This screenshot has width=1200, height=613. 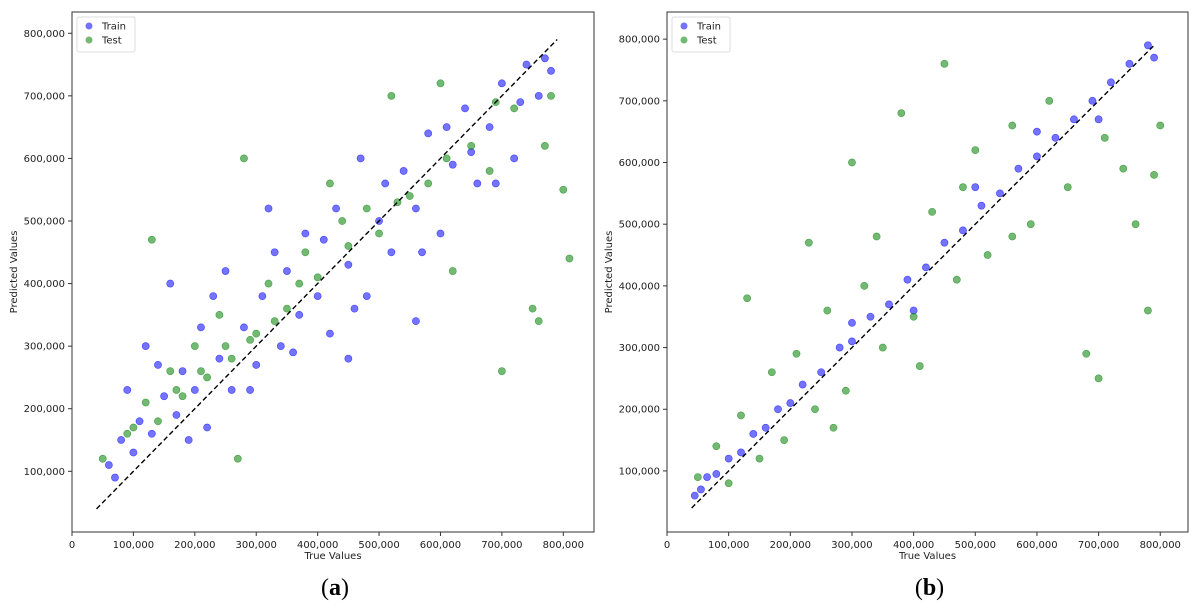 What do you see at coordinates (256, 545) in the screenshot?
I see `x-tick-label: 300,000` at bounding box center [256, 545].